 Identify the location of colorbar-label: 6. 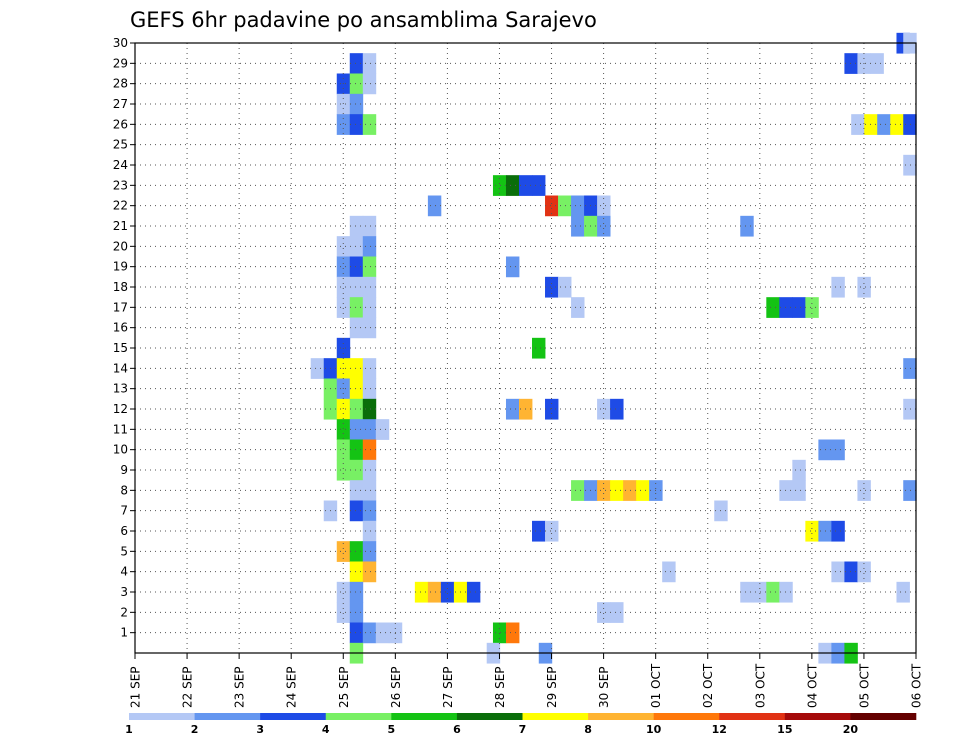
(457, 729).